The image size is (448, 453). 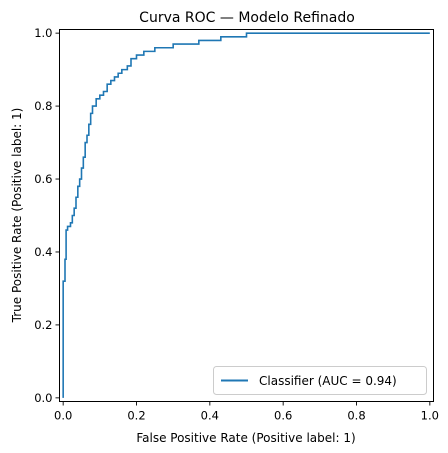 I want to click on y-tick-label: 1.0, so click(x=43, y=33).